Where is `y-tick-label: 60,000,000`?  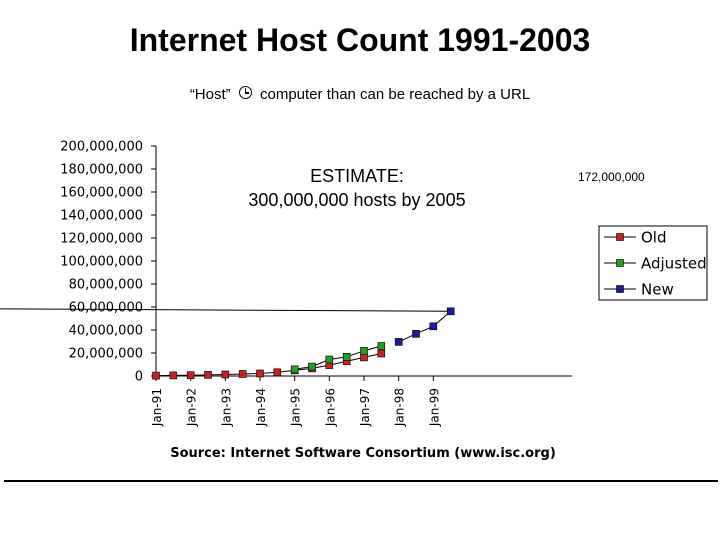 y-tick-label: 60,000,000 is located at coordinates (106, 308).